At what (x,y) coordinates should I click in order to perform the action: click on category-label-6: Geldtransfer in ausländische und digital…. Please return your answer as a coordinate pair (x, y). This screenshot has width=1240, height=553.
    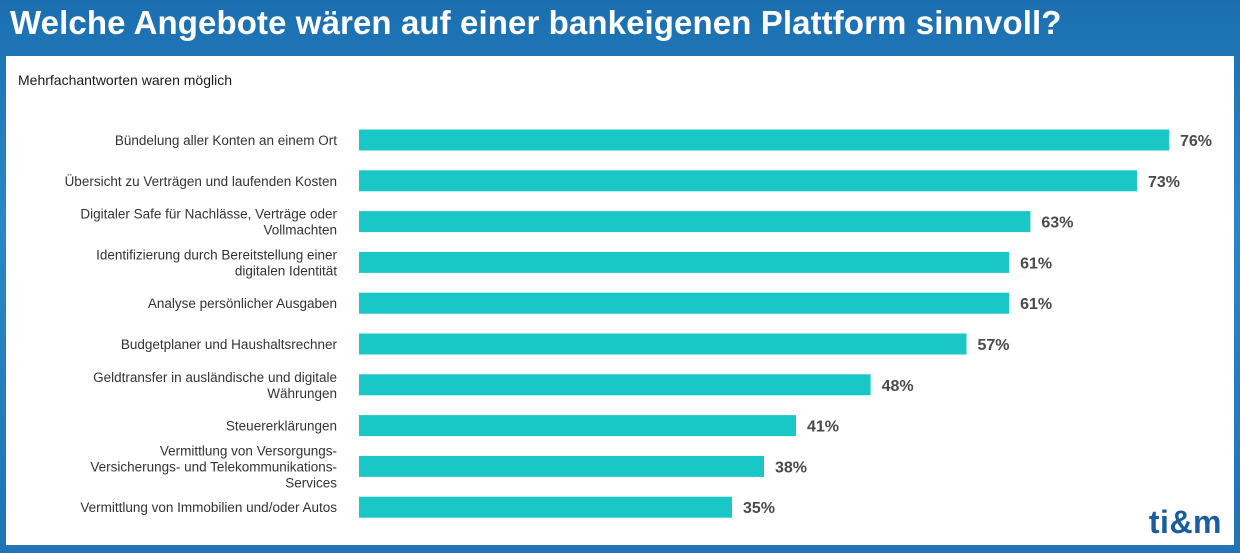
    Looking at the image, I should click on (215, 385).